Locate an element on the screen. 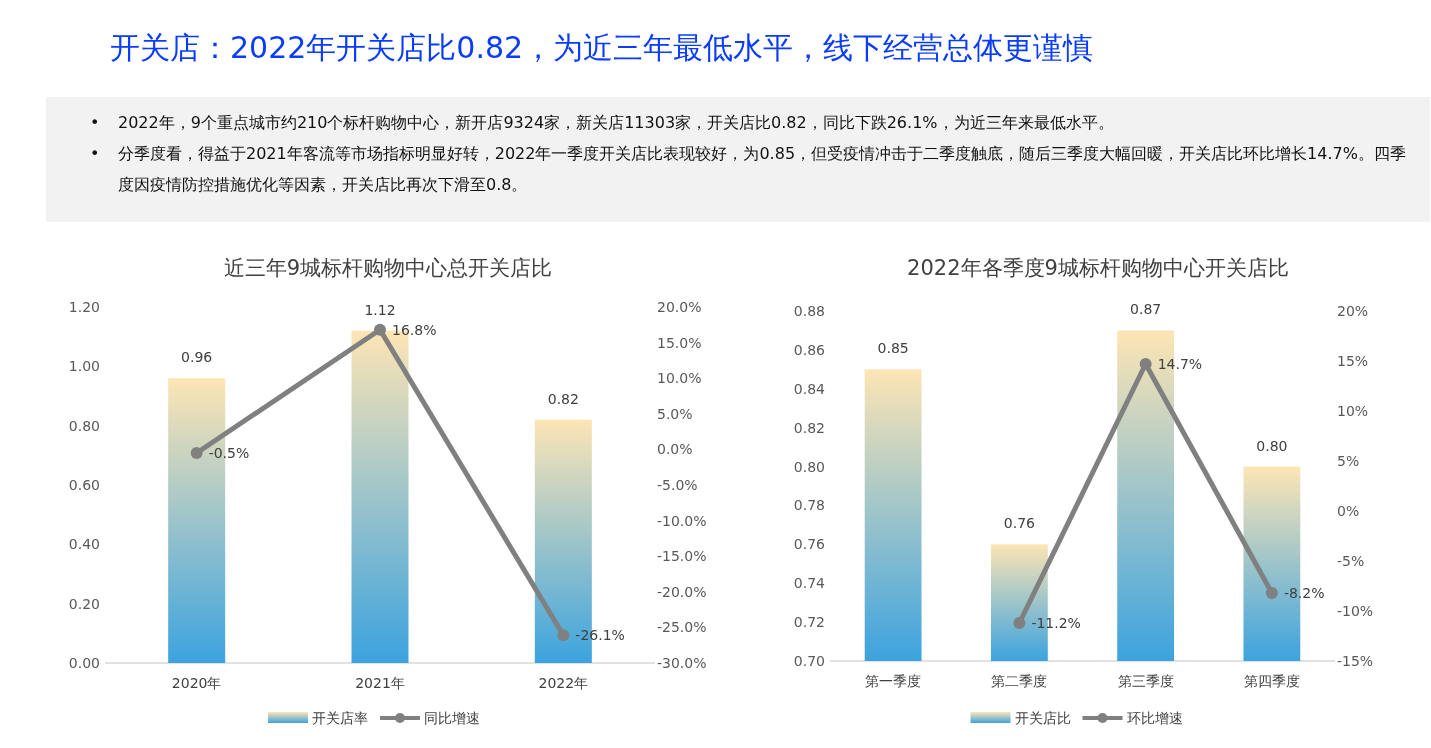 The width and height of the screenshot is (1431, 748). y2-tick-label: -30.0% is located at coordinates (682, 663).